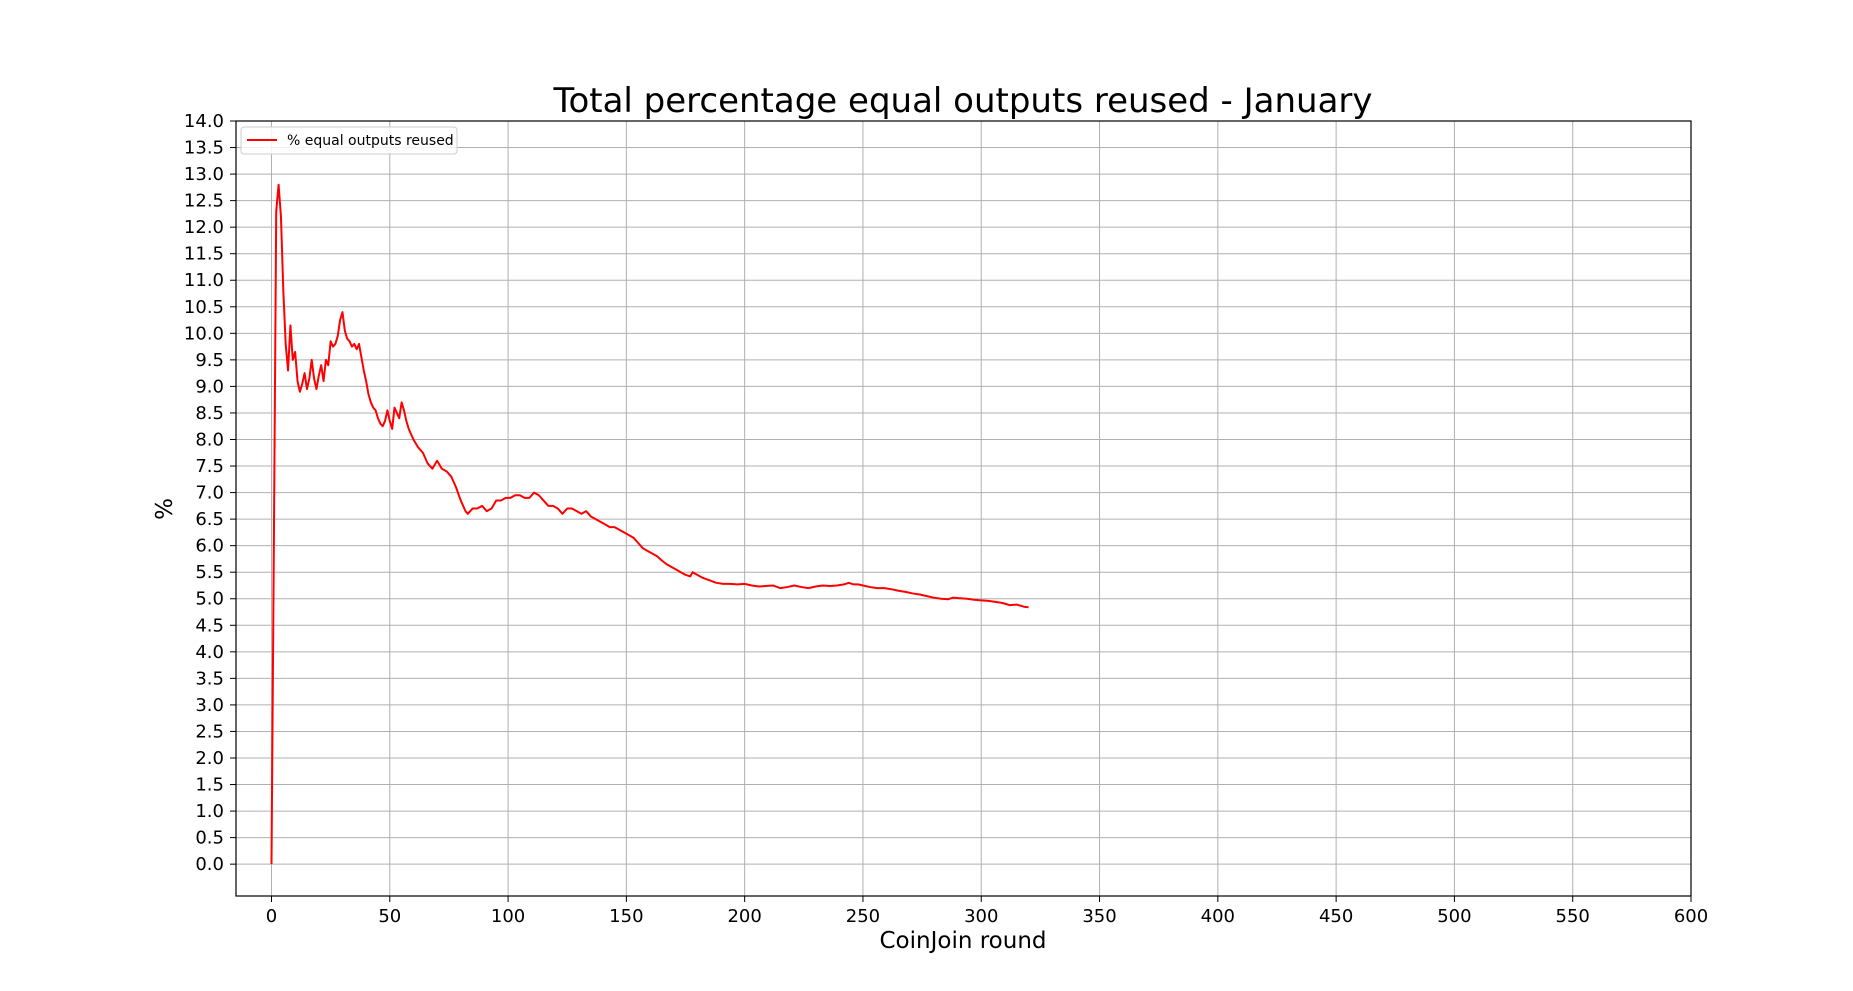  I want to click on y-tick-label: 13.0, so click(204, 174).